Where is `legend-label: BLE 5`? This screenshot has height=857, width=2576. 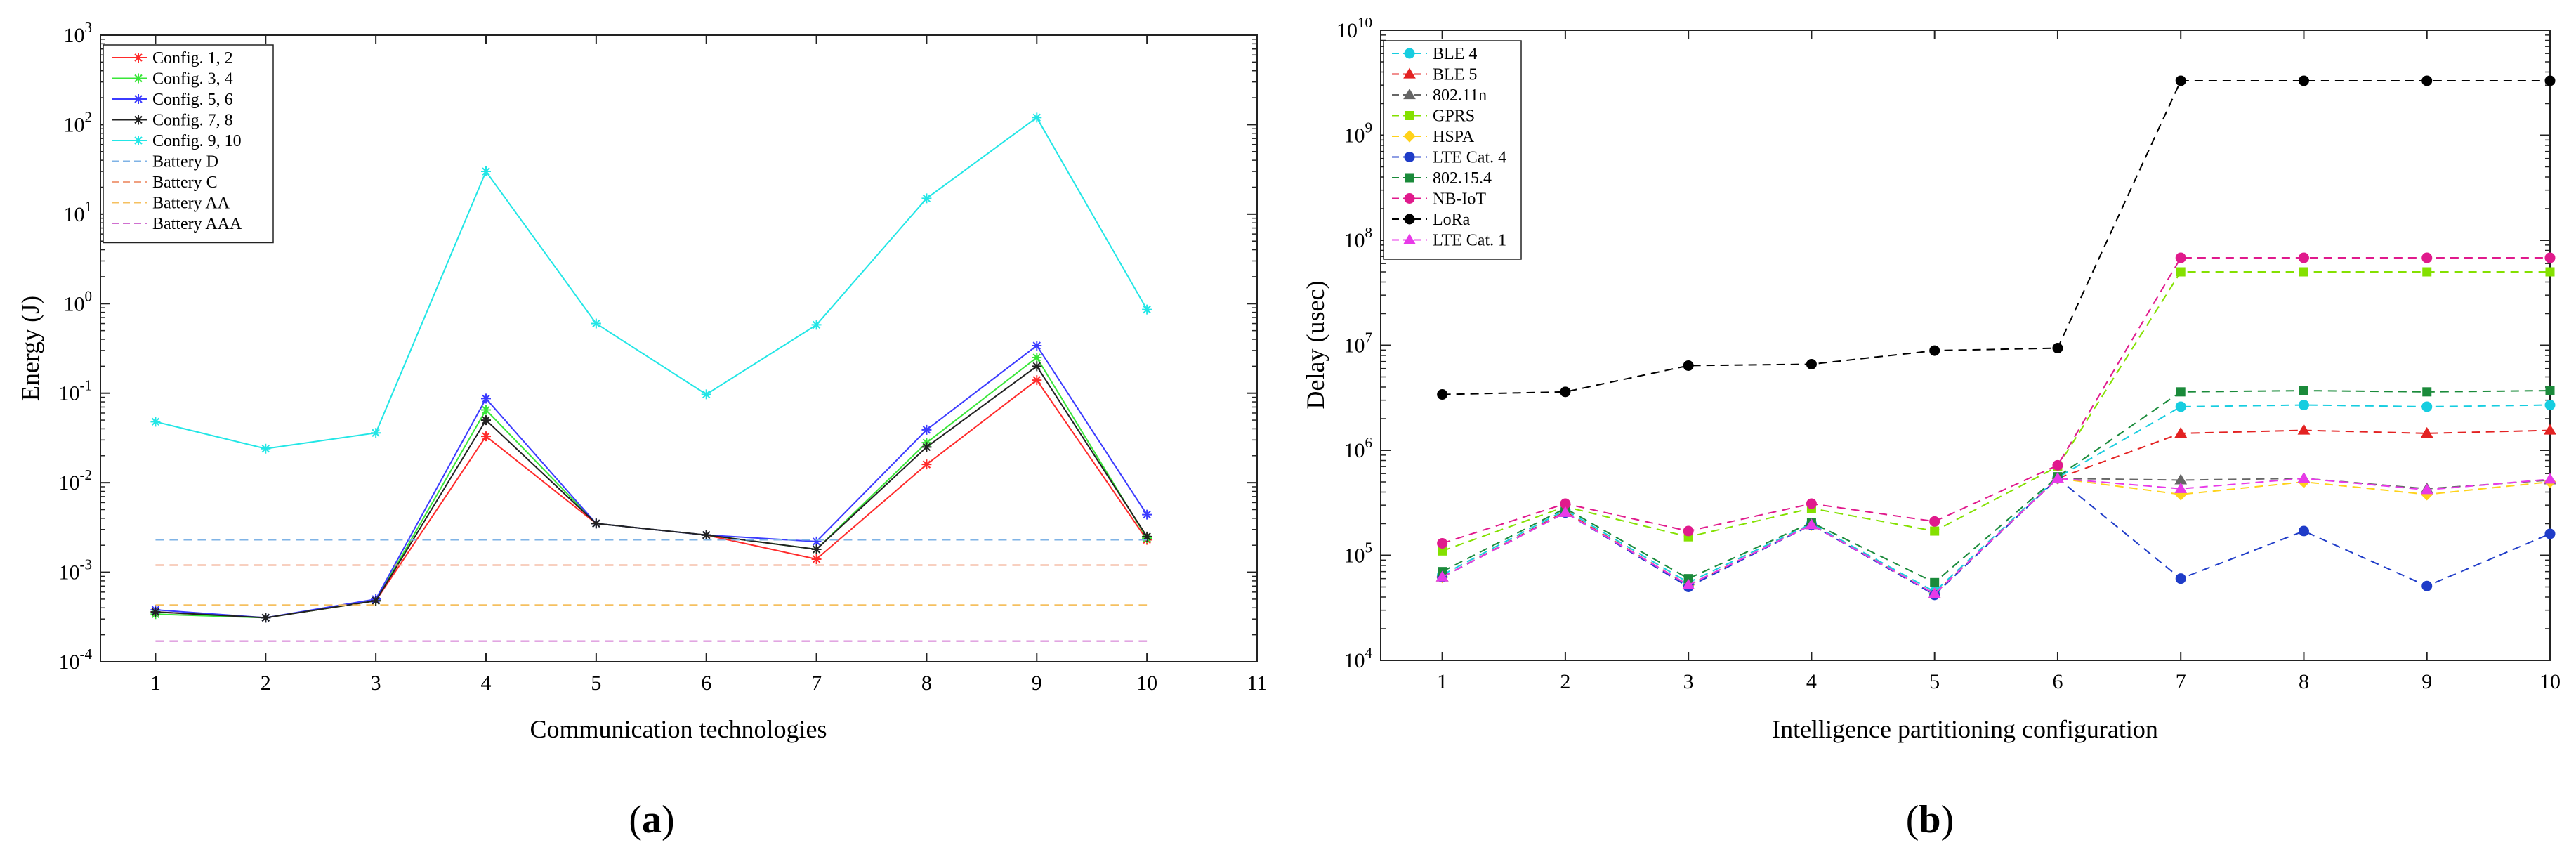 legend-label: BLE 5 is located at coordinates (1455, 75).